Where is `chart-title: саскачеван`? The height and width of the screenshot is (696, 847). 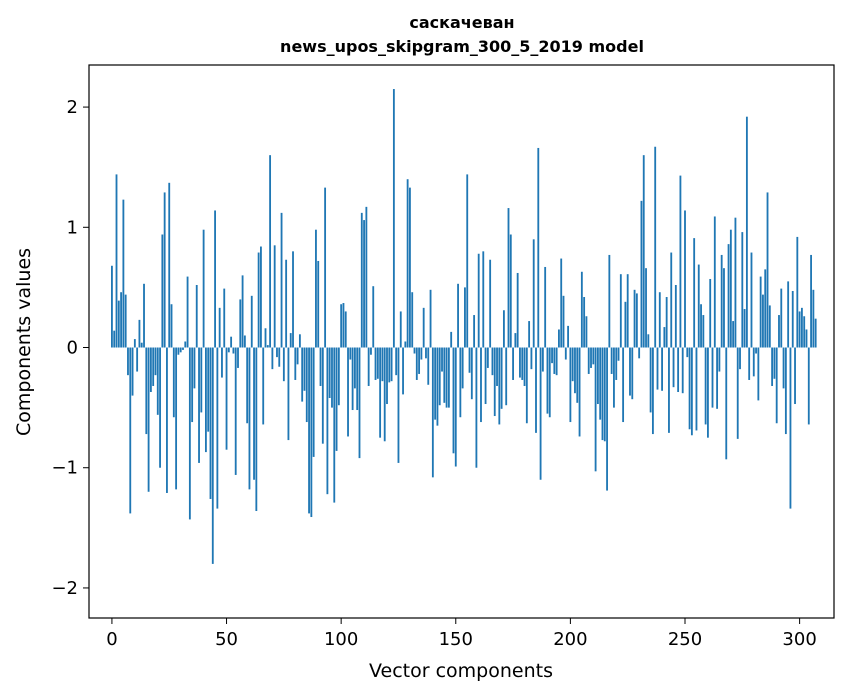 chart-title: саскачеван is located at coordinates (461, 22).